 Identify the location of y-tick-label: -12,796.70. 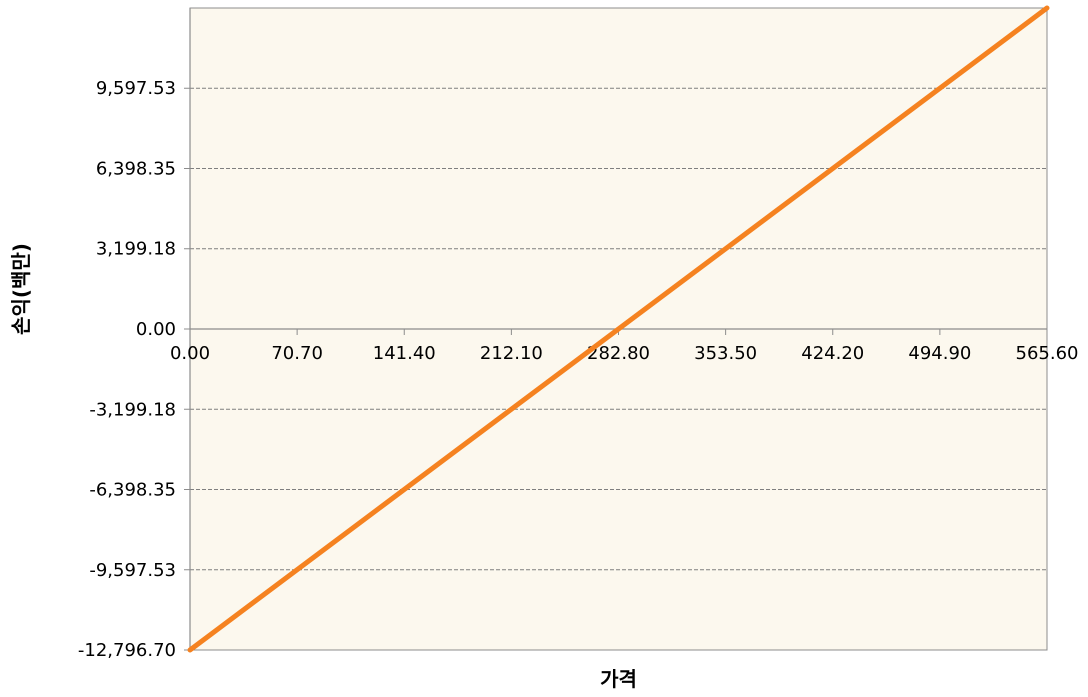
(127, 650).